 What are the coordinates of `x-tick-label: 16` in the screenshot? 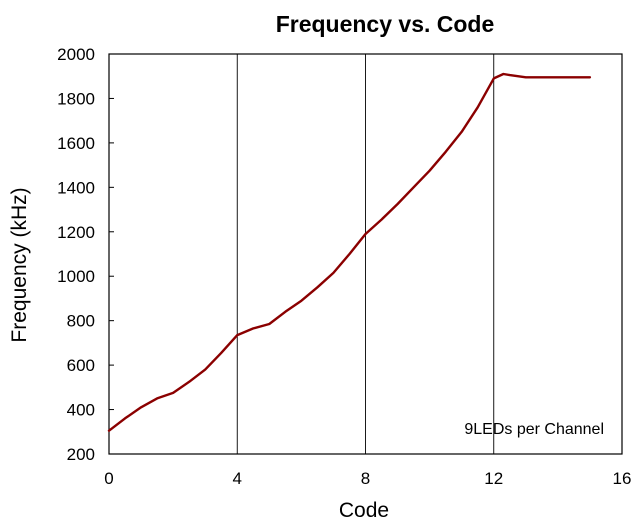 It's located at (622, 478).